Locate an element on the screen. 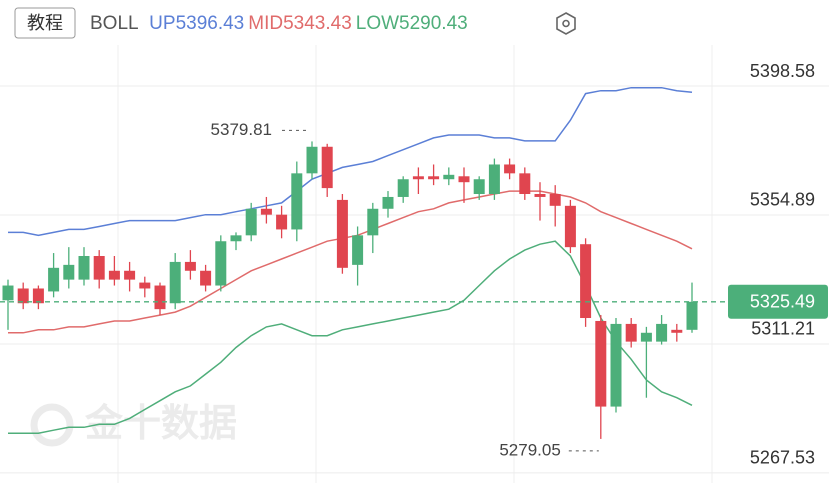 The width and height of the screenshot is (829, 483). header: 教程 BOLL UP5396.43 MID5343.43 LOW5290.43 is located at coordinates (295, 23).